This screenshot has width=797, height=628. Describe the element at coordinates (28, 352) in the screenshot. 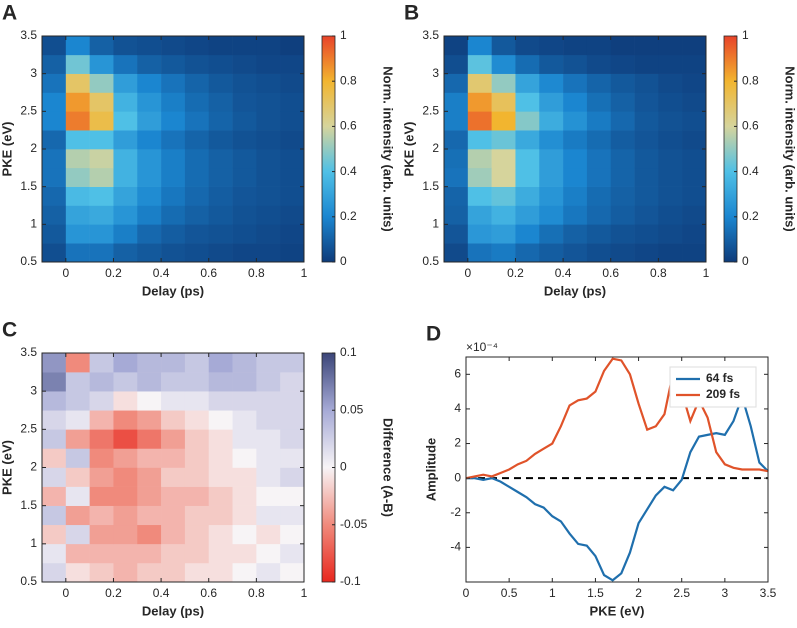

I see `y-tick-label: 3.5` at that location.